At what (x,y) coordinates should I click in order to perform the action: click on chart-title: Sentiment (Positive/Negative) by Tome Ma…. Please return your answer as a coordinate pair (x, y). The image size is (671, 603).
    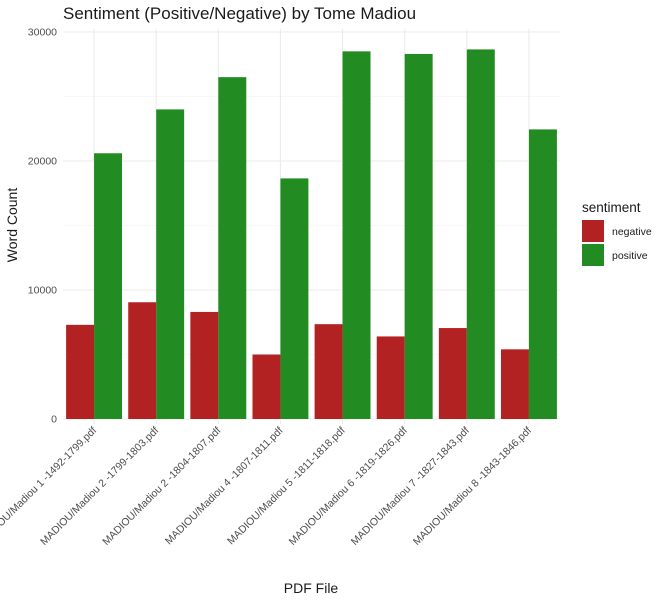
    Looking at the image, I should click on (239, 13).